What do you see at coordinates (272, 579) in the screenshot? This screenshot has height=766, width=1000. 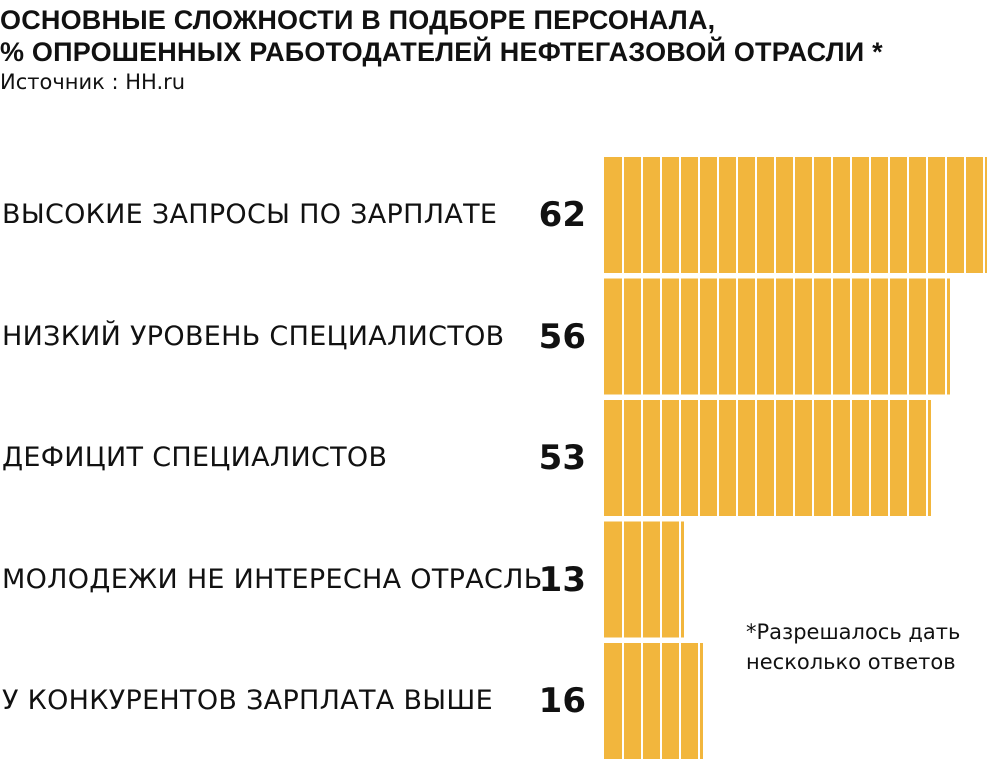 I see `category-label: МОЛОДЕЖИ НЕ ИНТЕРЕСНА ОТРАСЛЬ` at bounding box center [272, 579].